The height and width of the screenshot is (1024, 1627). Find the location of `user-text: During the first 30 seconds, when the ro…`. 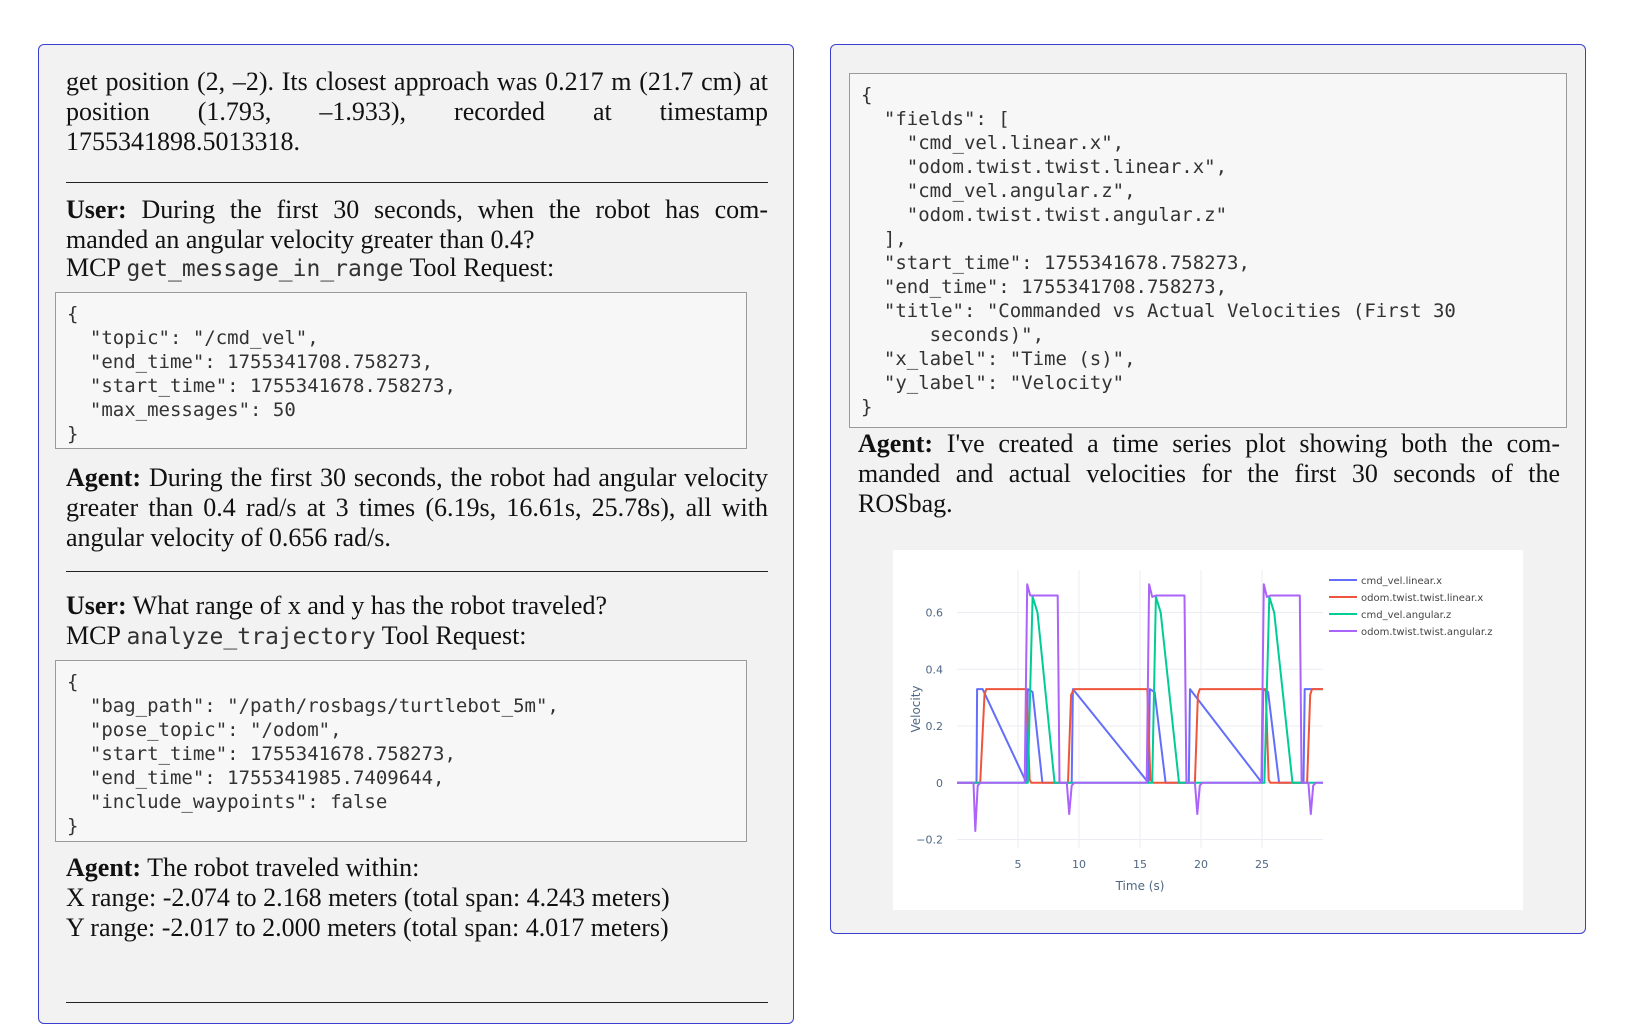

user-text: During the first 30 seconds, when the ro… is located at coordinates (417, 224).